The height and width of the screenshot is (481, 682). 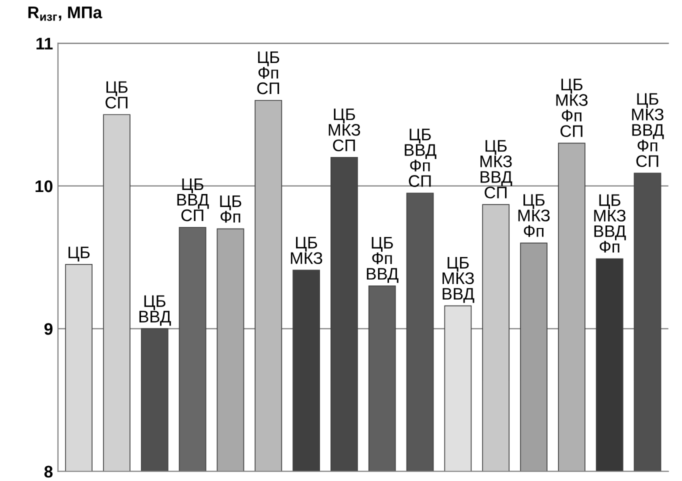 What do you see at coordinates (648, 130) in the screenshot?
I see `x-tick-label: ЦБ МКЗ ВВД Фп СП` at bounding box center [648, 130].